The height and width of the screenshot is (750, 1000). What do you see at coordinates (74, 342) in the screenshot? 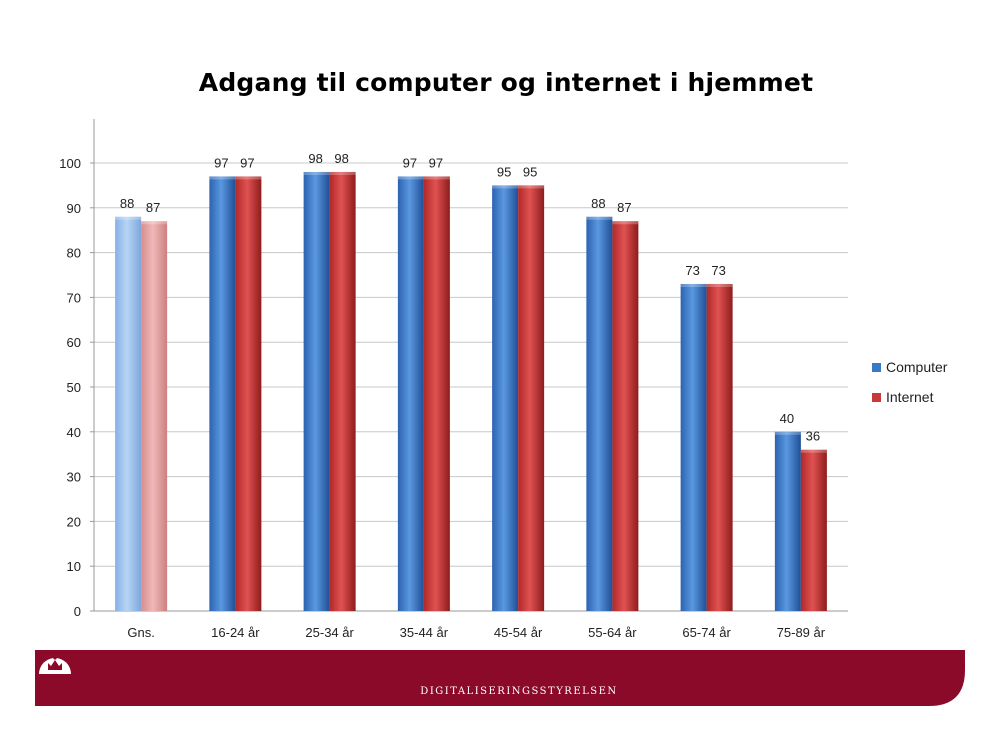
I see `y-tick-label: 60` at bounding box center [74, 342].